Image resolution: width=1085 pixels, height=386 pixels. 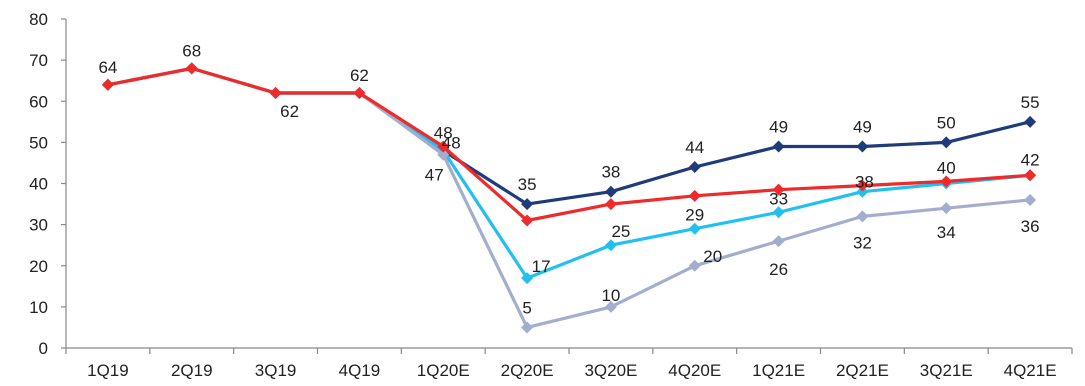 What do you see at coordinates (276, 370) in the screenshot?
I see `x-tick-label: 3Q19` at bounding box center [276, 370].